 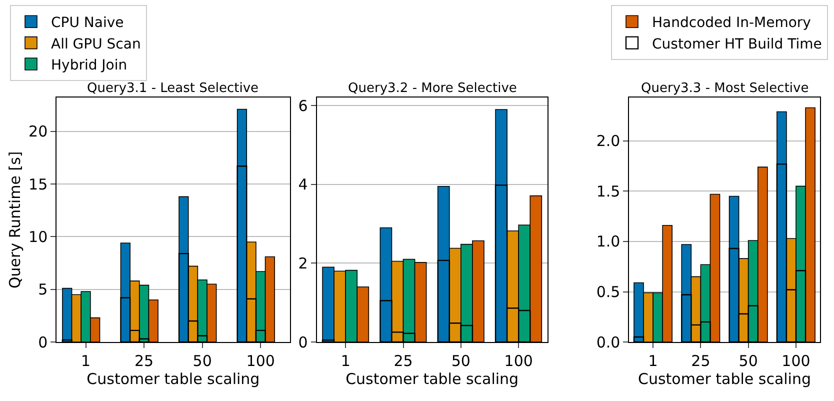 What do you see at coordinates (608, 141) in the screenshot?
I see `y-tick-label: 2.0` at bounding box center [608, 141].